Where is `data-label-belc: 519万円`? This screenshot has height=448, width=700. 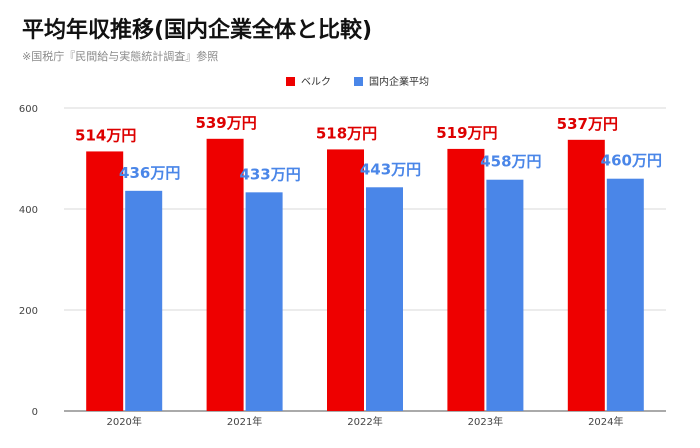
data-label-belc: 519万円 is located at coordinates (466, 133).